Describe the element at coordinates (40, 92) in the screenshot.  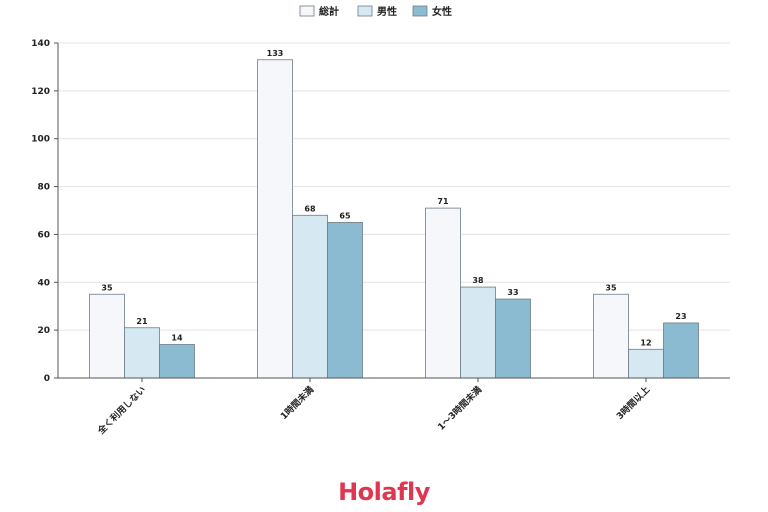
I see `y-tick-label: 120` at that location.